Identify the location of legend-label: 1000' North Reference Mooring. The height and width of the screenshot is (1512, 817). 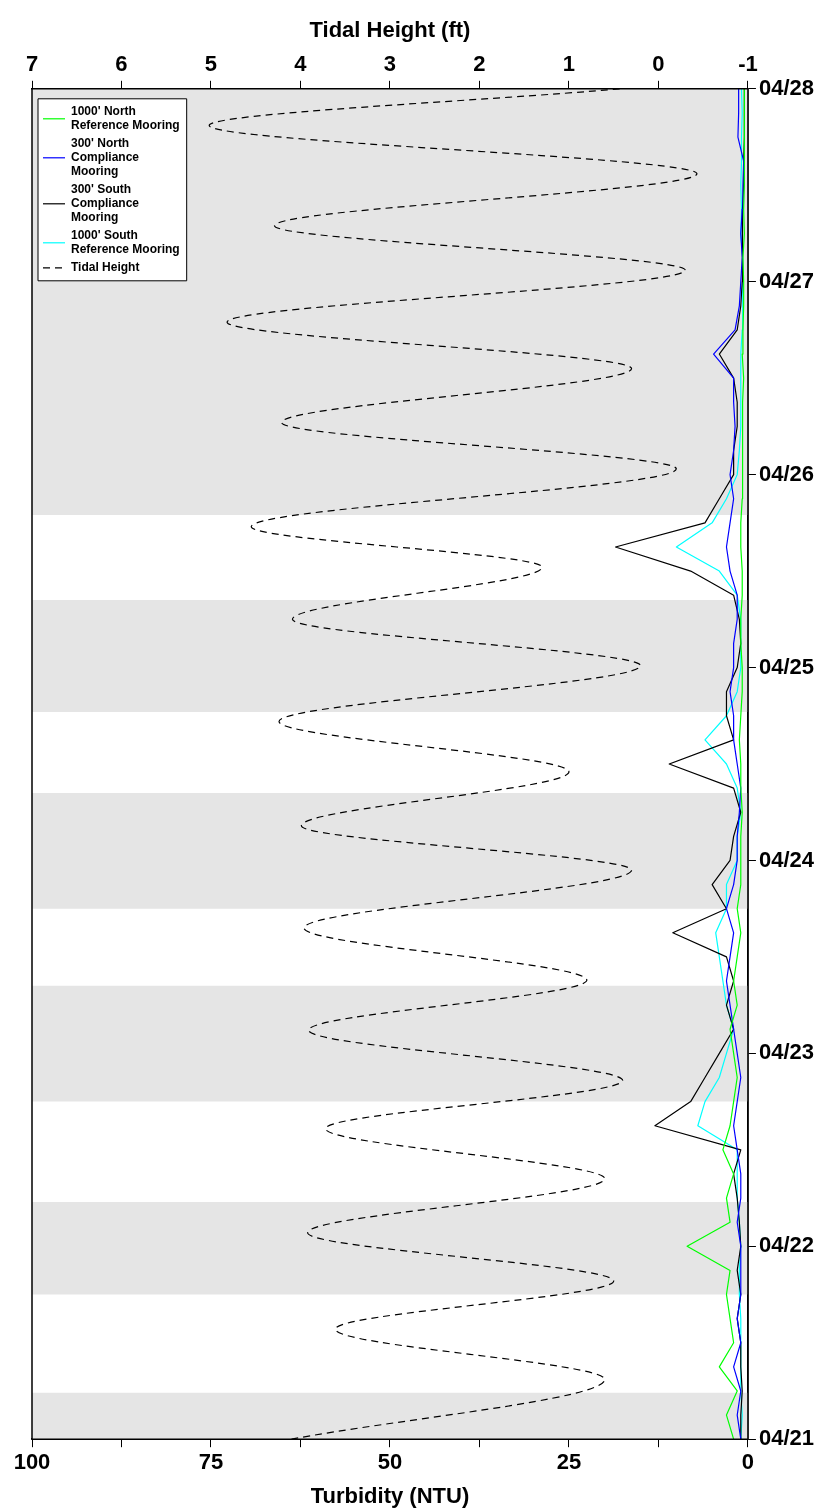
(125, 118).